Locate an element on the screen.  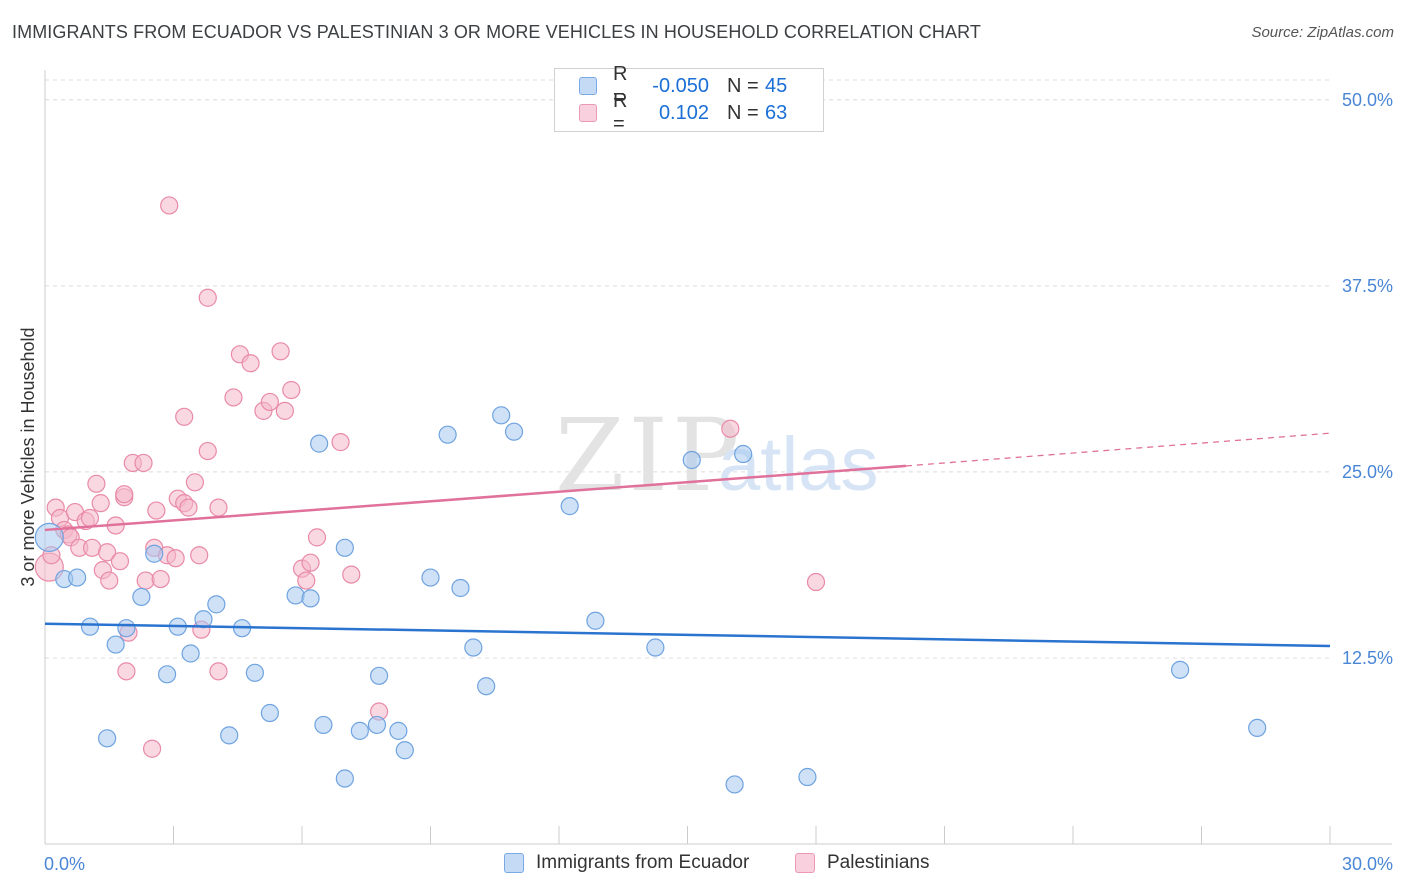
x-tick-label-end: 30.0% is located at coordinates (1367, 864).